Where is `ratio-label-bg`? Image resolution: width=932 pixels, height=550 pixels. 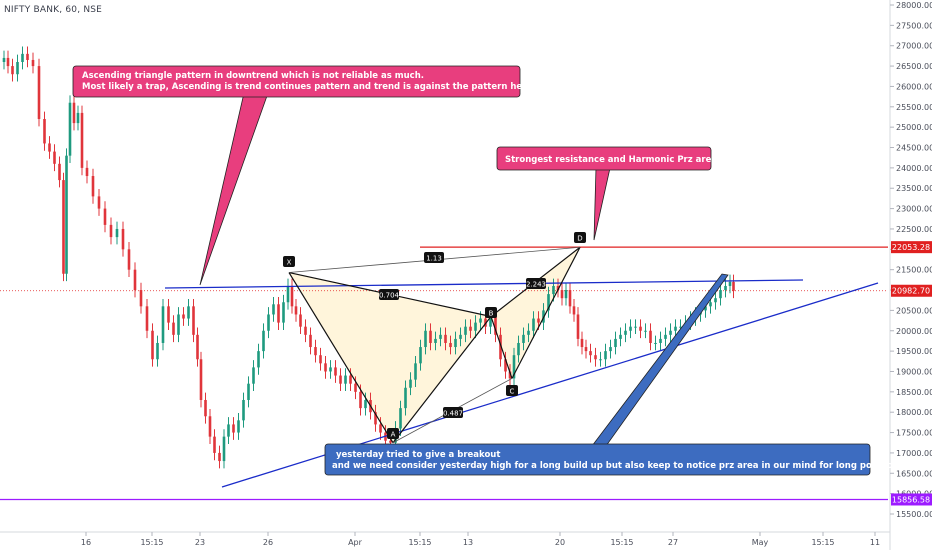 ratio-label-bg is located at coordinates (434, 257).